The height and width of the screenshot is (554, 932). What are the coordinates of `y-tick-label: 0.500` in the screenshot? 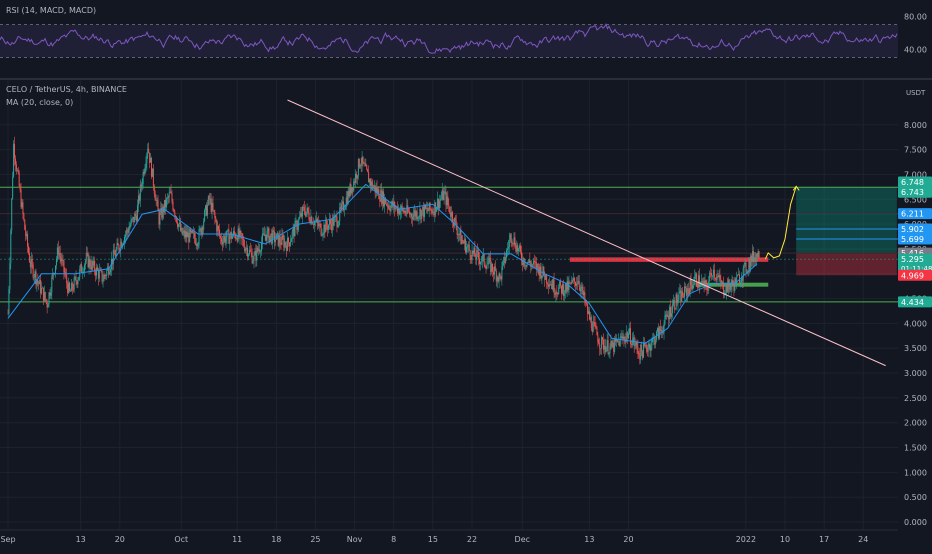 It's located at (915, 497).